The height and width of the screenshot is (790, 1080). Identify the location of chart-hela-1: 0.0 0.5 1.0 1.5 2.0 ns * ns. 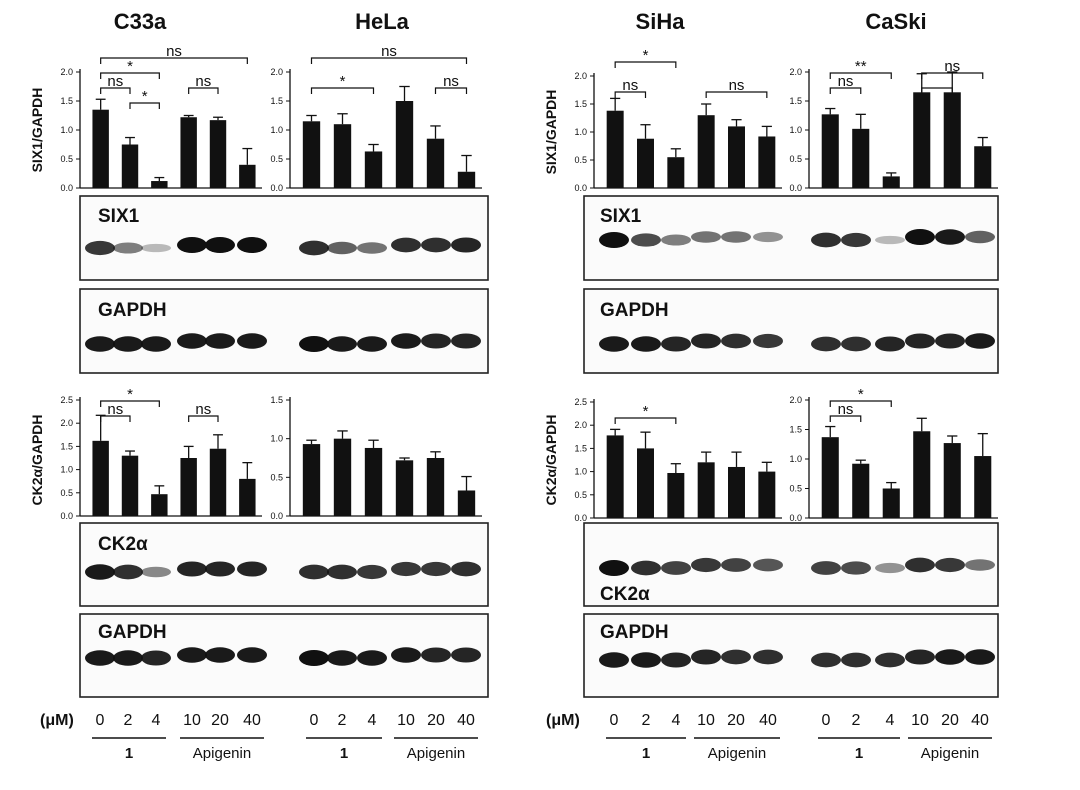
(376, 118).